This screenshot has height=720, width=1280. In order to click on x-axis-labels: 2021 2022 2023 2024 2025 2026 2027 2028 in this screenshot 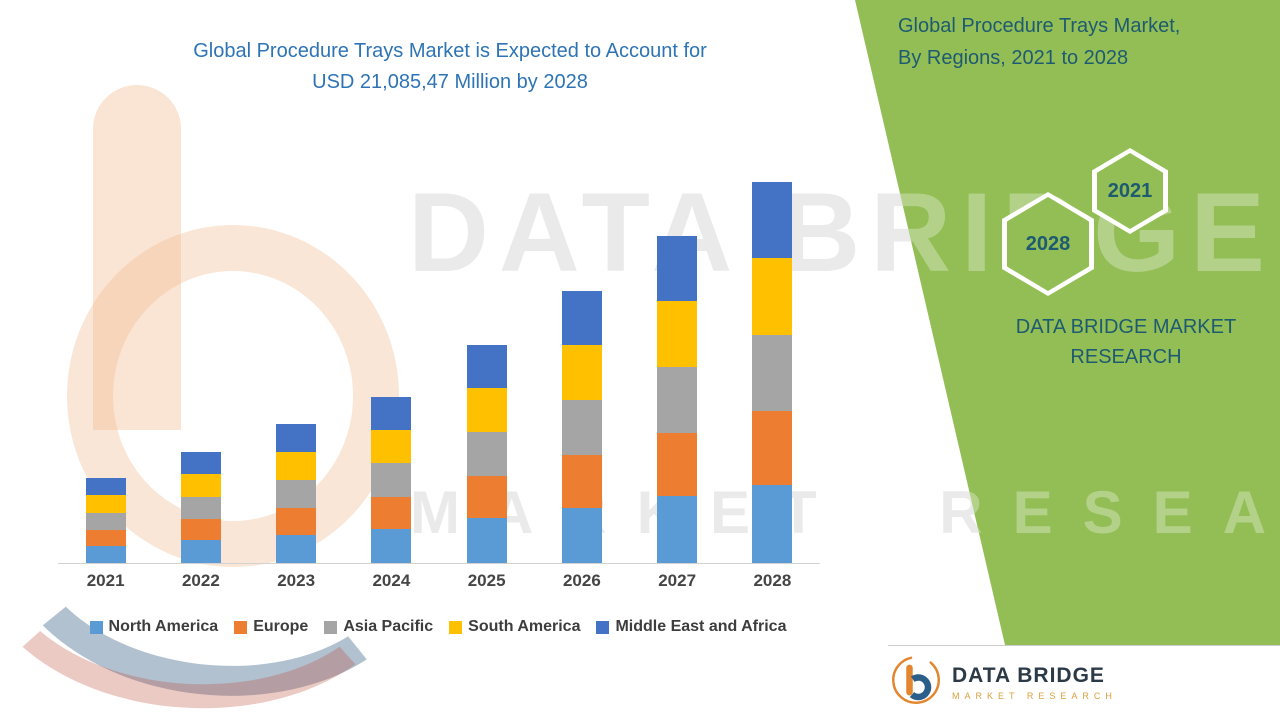, I will do `click(439, 581)`.